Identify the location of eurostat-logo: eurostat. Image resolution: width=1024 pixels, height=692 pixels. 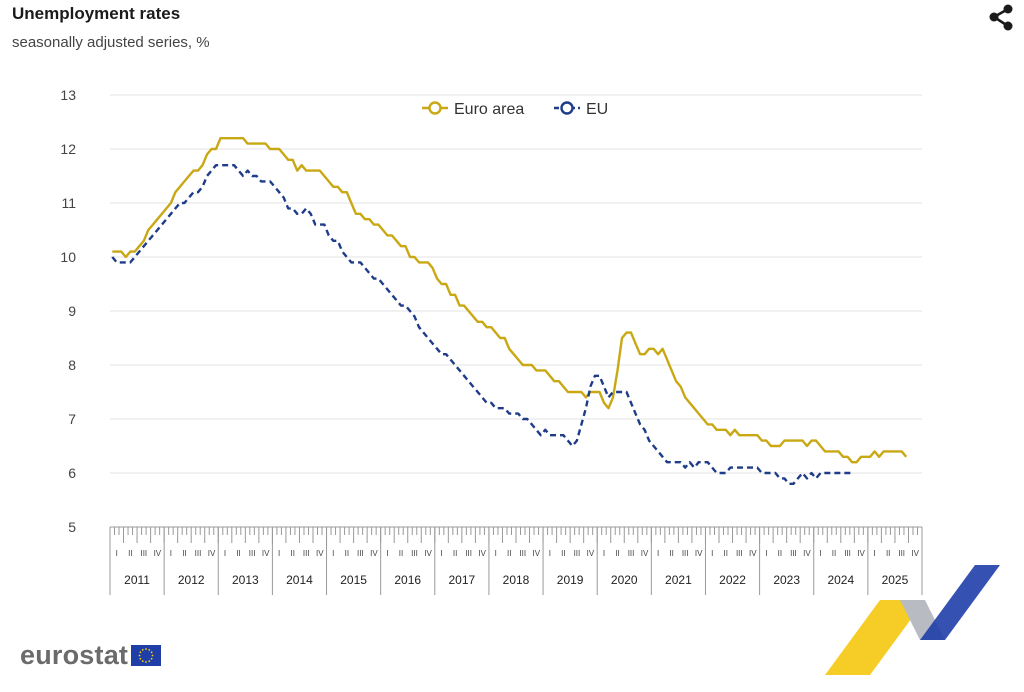
(91, 655).